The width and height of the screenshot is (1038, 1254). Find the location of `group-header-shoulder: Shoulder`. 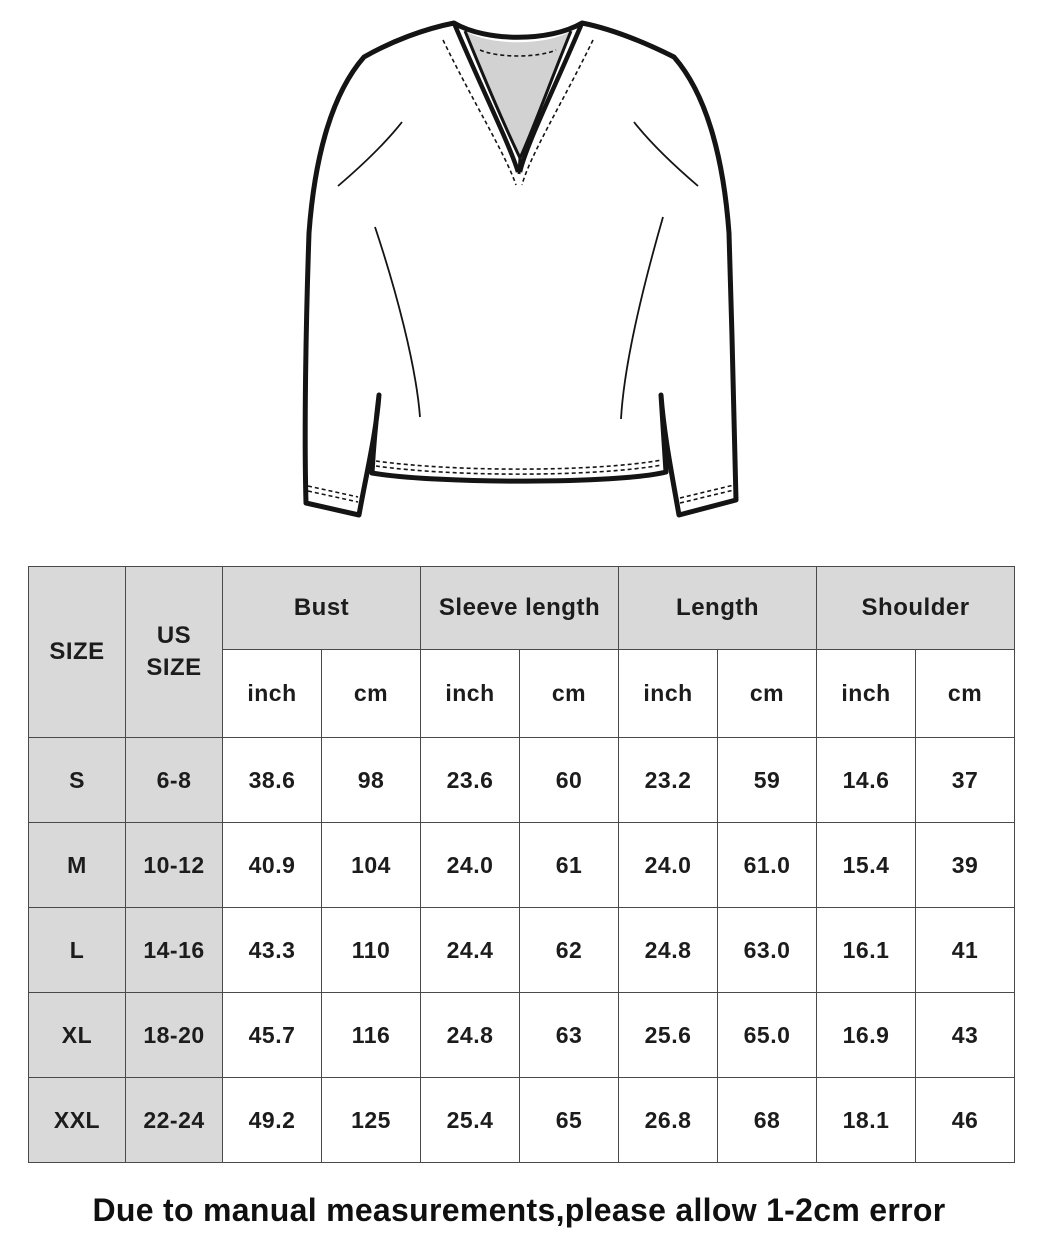

group-header-shoulder: Shoulder is located at coordinates (916, 608).